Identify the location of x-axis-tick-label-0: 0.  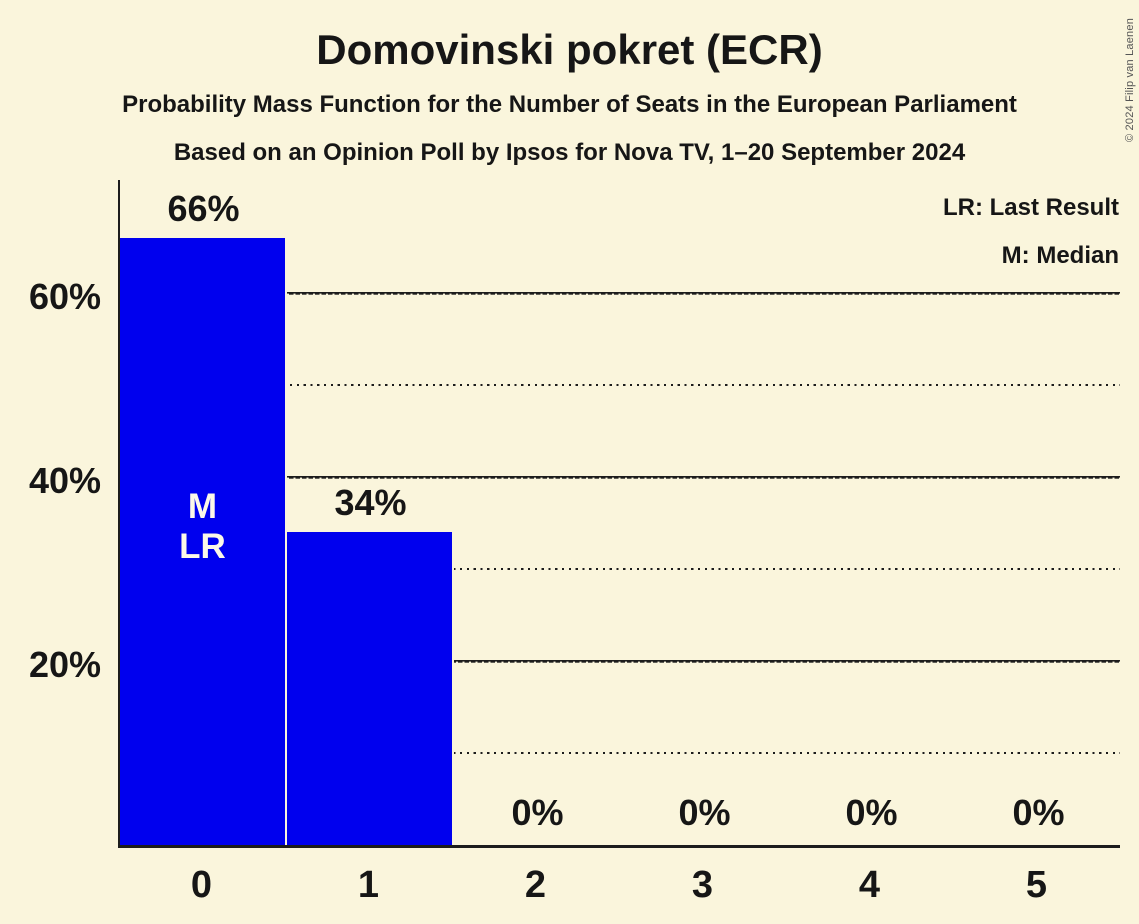
(201, 885).